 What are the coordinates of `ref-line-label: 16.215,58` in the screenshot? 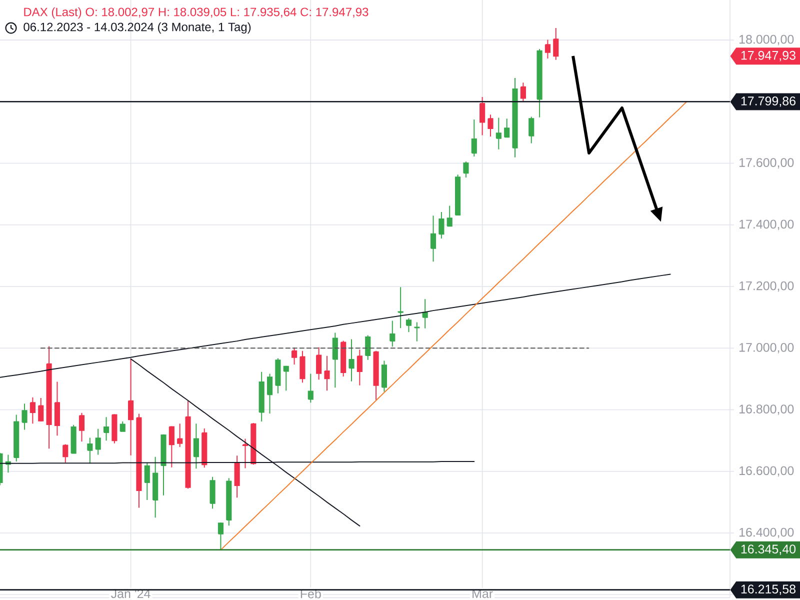 It's located at (768, 589).